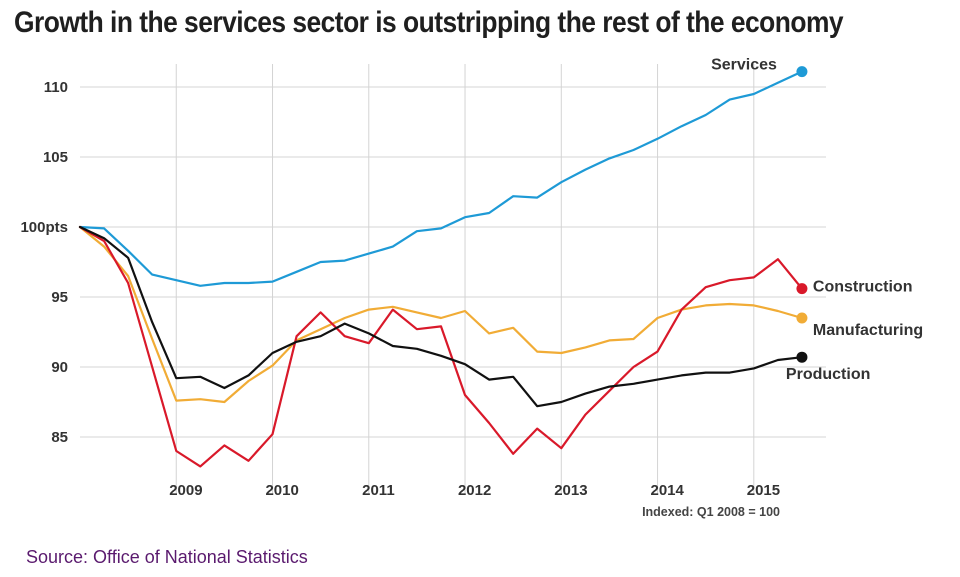 Image resolution: width=960 pixels, height=577 pixels. I want to click on series-label-manufacturing: Manufacturing, so click(868, 330).